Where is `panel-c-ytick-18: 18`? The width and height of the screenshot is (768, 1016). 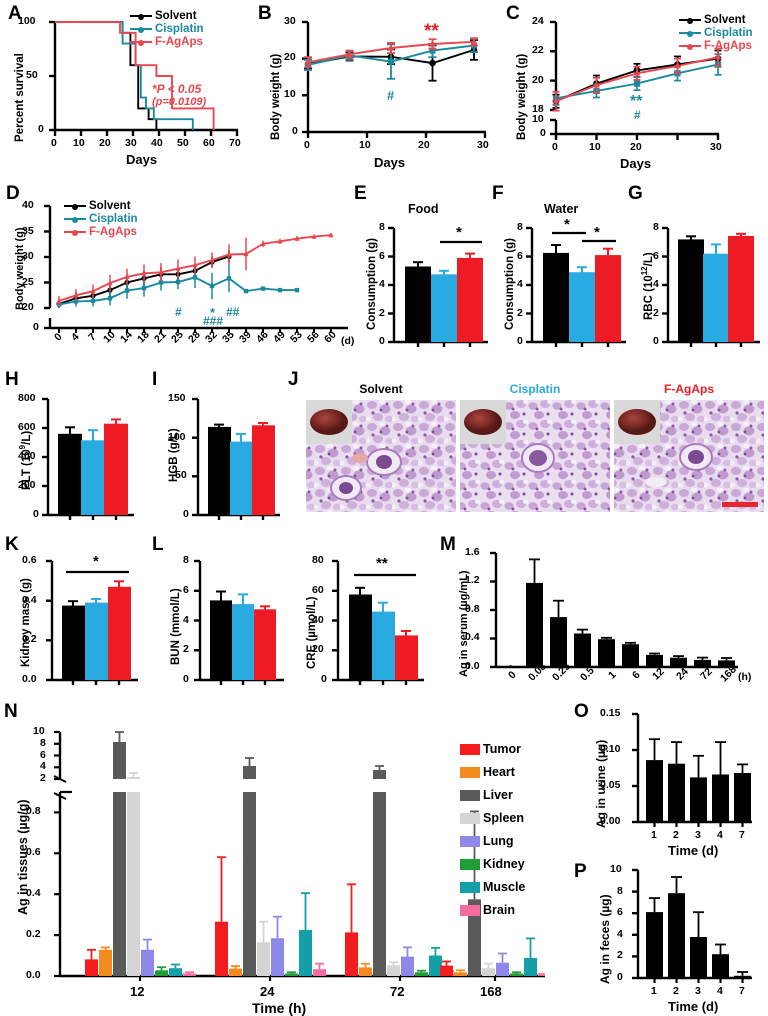 panel-c-ytick-18: 18 is located at coordinates (538, 109).